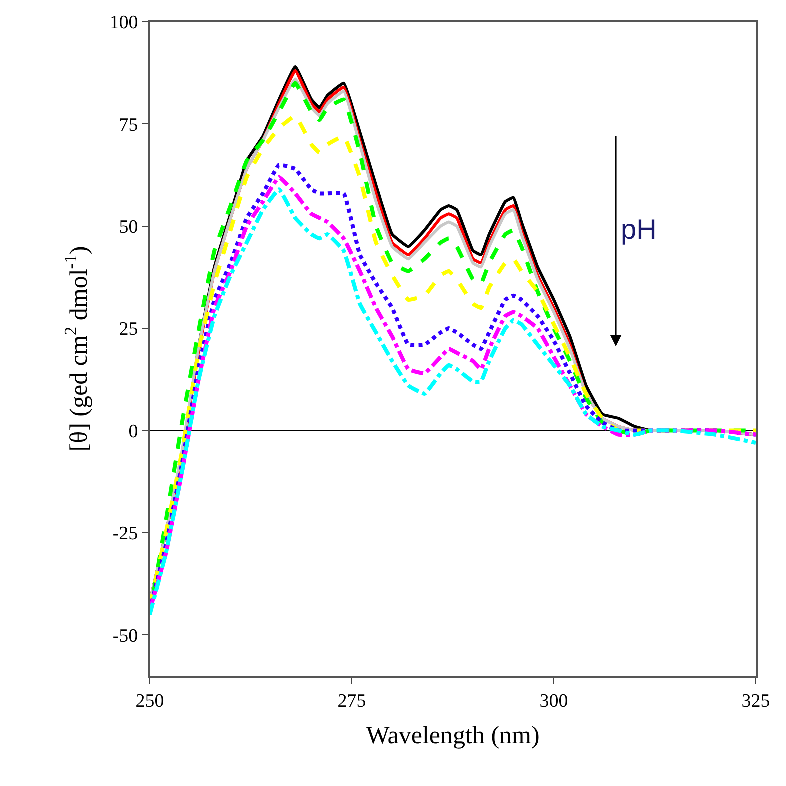  What do you see at coordinates (453, 736) in the screenshot?
I see `x-axis-title: Wavelength (nm)` at bounding box center [453, 736].